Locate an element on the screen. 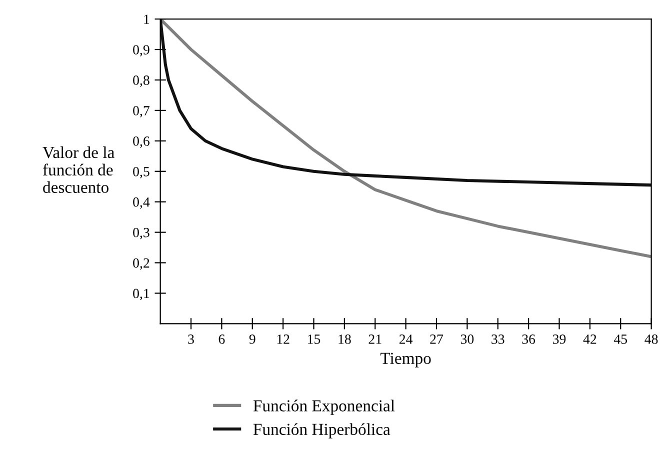 This screenshot has width=668, height=476. x-tick-label: 21 is located at coordinates (375, 339).